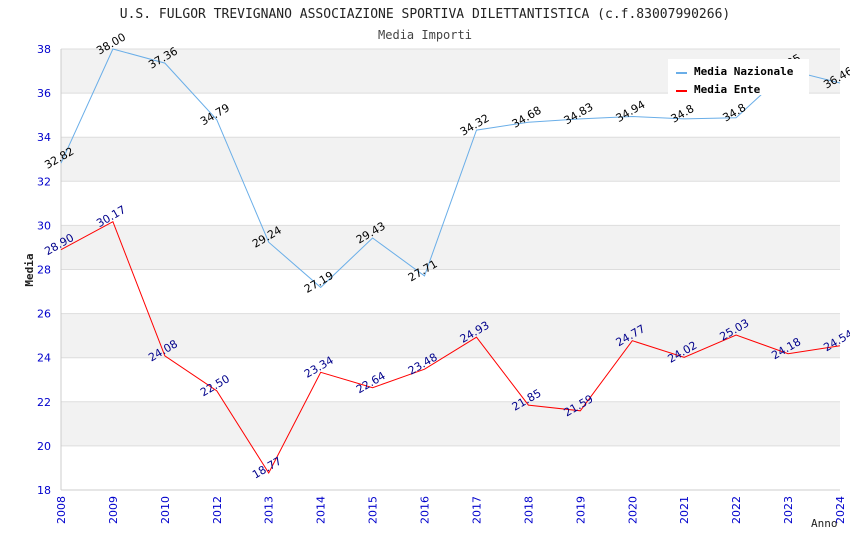 This screenshot has height=550, width=850. I want to click on x-tick-label: 2016, so click(425, 510).